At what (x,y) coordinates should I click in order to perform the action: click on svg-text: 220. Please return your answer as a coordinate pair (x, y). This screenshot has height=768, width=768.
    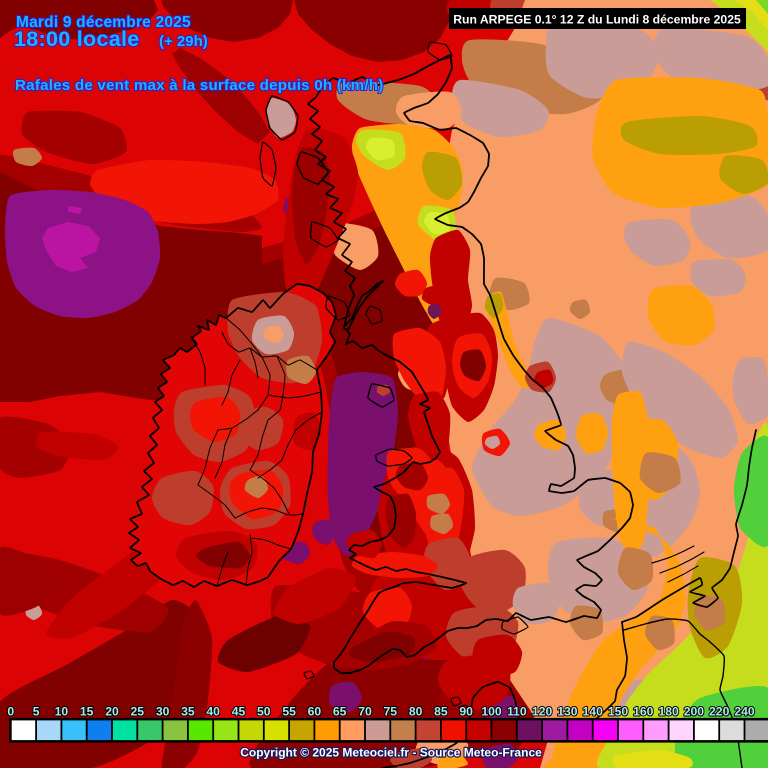
    Looking at the image, I should click on (719, 712).